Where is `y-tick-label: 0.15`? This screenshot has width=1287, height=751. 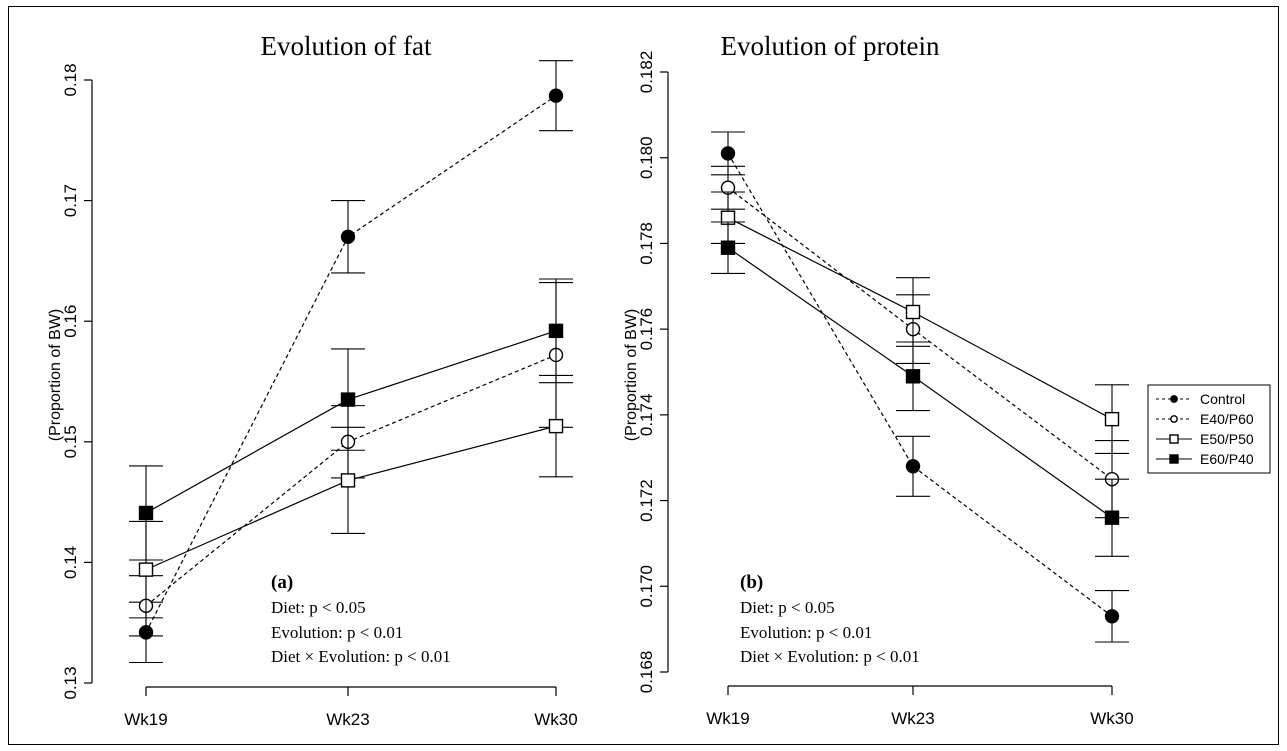 y-tick-label: 0.15 is located at coordinates (70, 441).